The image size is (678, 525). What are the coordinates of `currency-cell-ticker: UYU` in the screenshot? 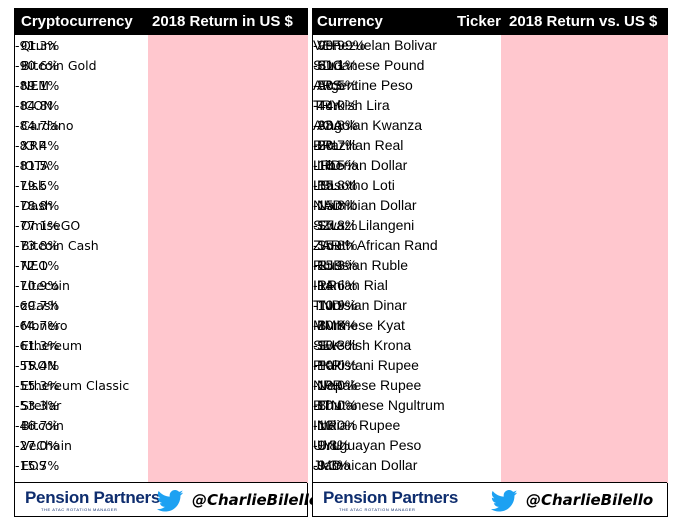 It's located at (328, 445).